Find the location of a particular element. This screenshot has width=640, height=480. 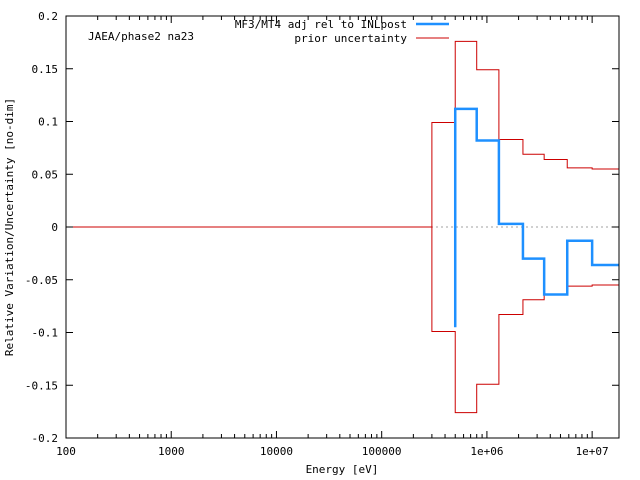

legend-label-adjustment: MF3/MT4 adj rel to INLpost is located at coordinates (321, 24).